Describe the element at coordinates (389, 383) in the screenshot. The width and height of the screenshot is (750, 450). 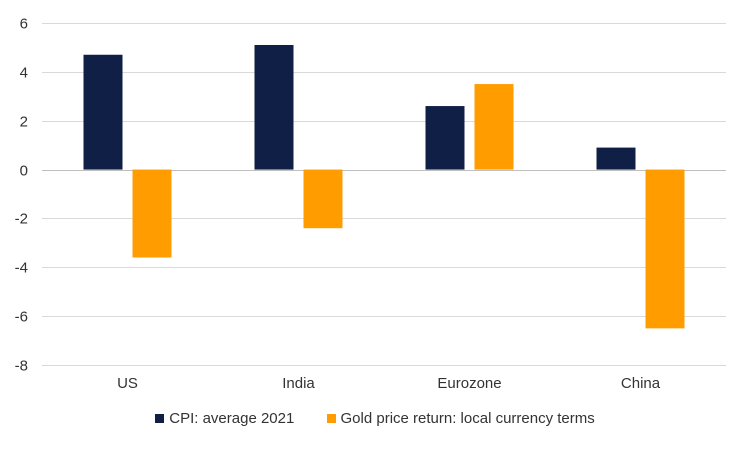
I see `x-axis-ticks: US India Eurozone China` at that location.